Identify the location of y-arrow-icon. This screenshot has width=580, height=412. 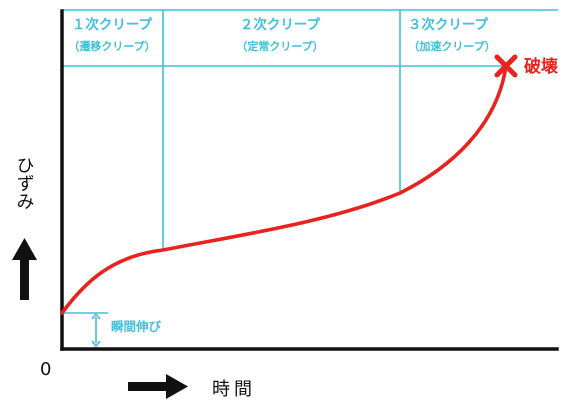
(24, 269).